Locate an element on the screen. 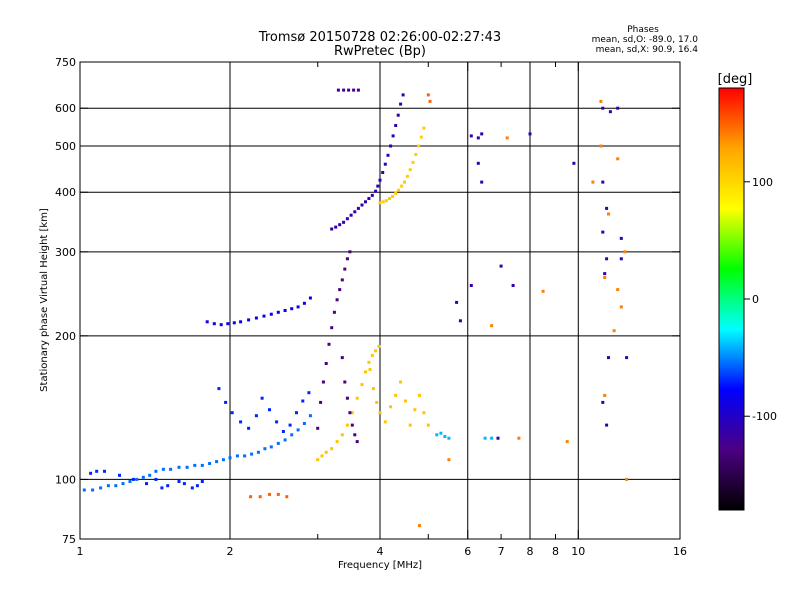  y-tick-label: 75 is located at coordinates (69, 539).